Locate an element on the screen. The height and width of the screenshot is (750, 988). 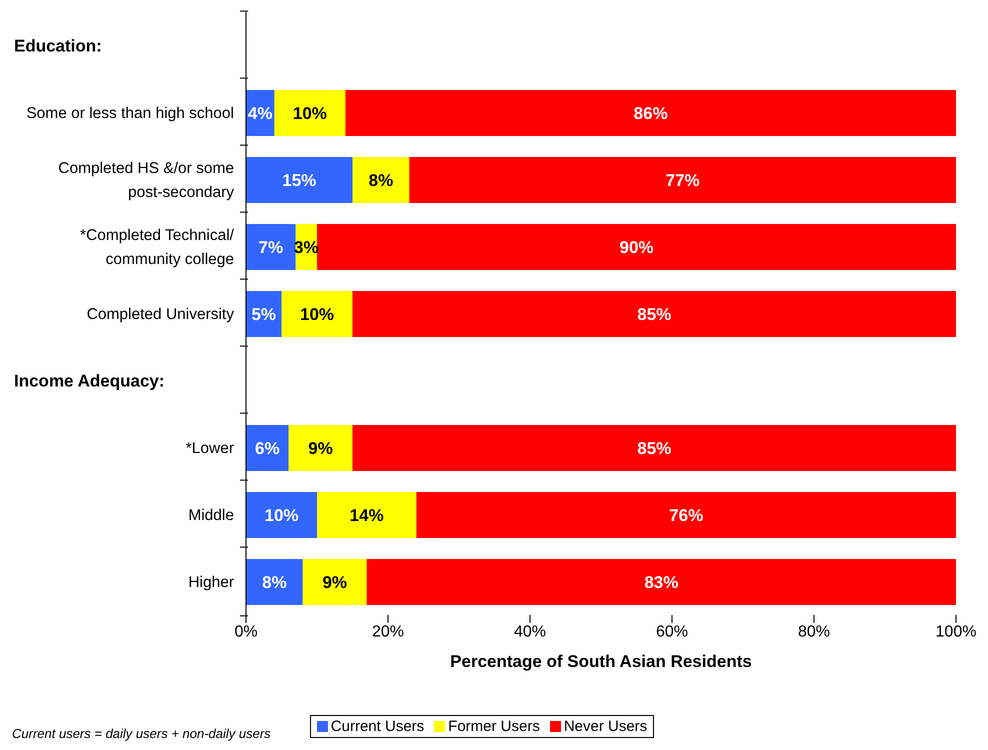
x-axis-title: Percentage of South Asian Residents is located at coordinates (601, 661).